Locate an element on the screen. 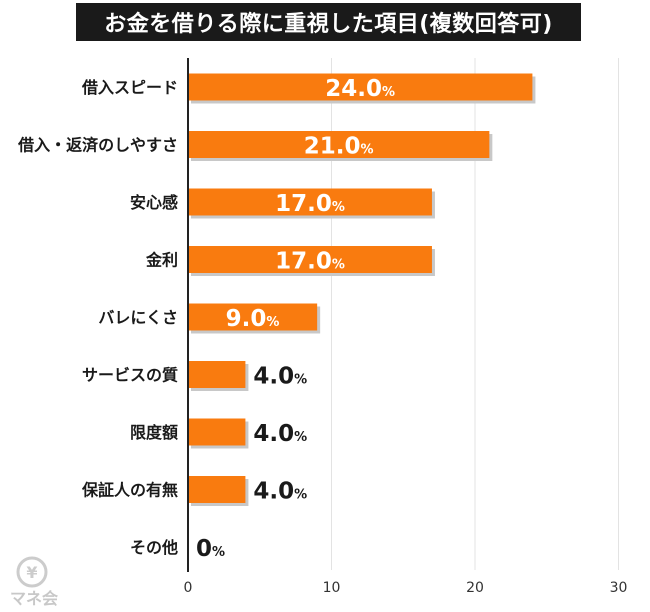  data-label: 24.0% is located at coordinates (360, 89).